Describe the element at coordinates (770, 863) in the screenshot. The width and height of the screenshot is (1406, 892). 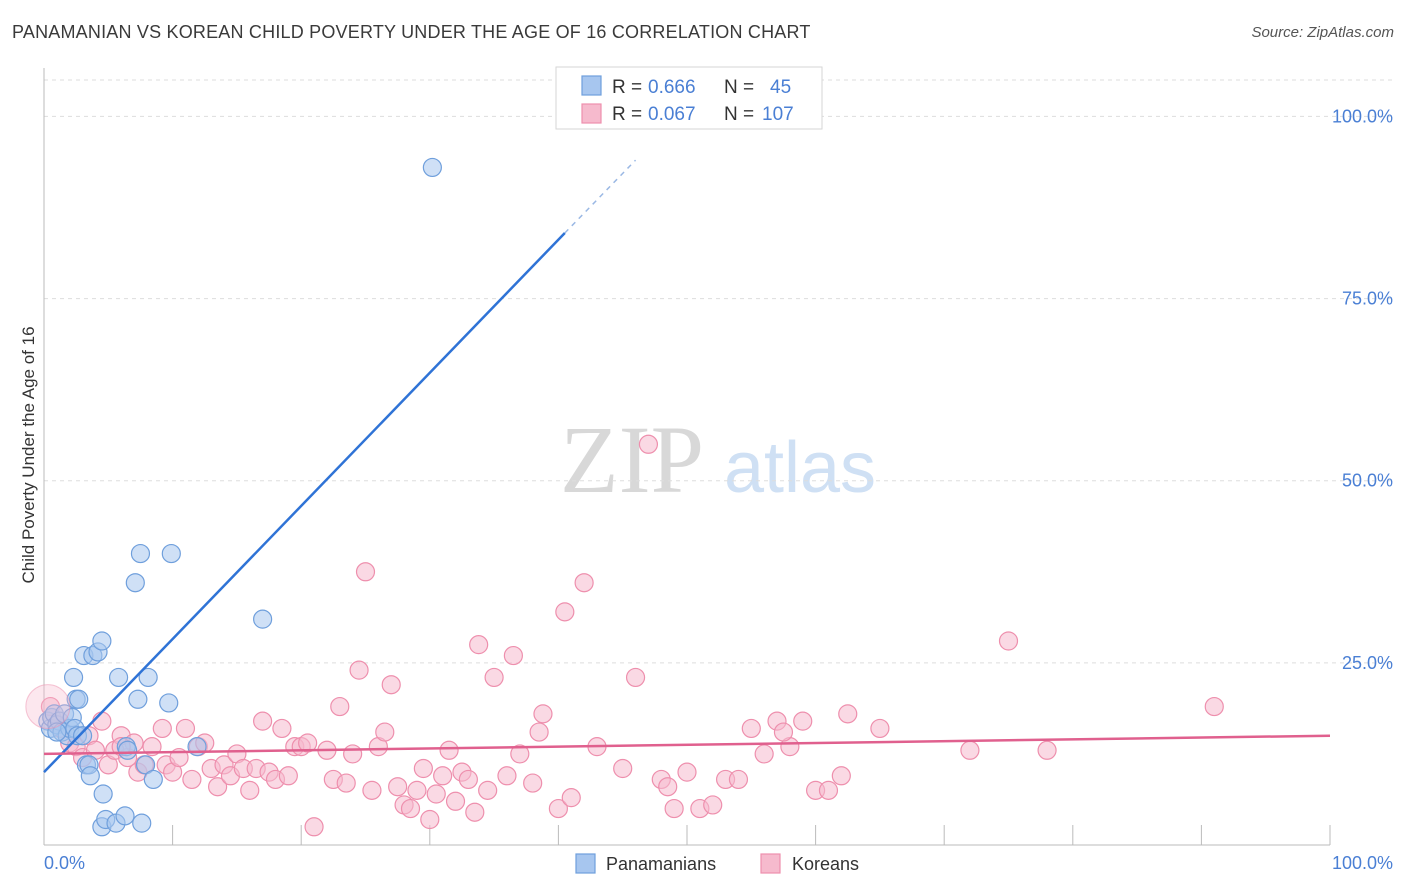
I see `legend-koreans-swatch` at that location.